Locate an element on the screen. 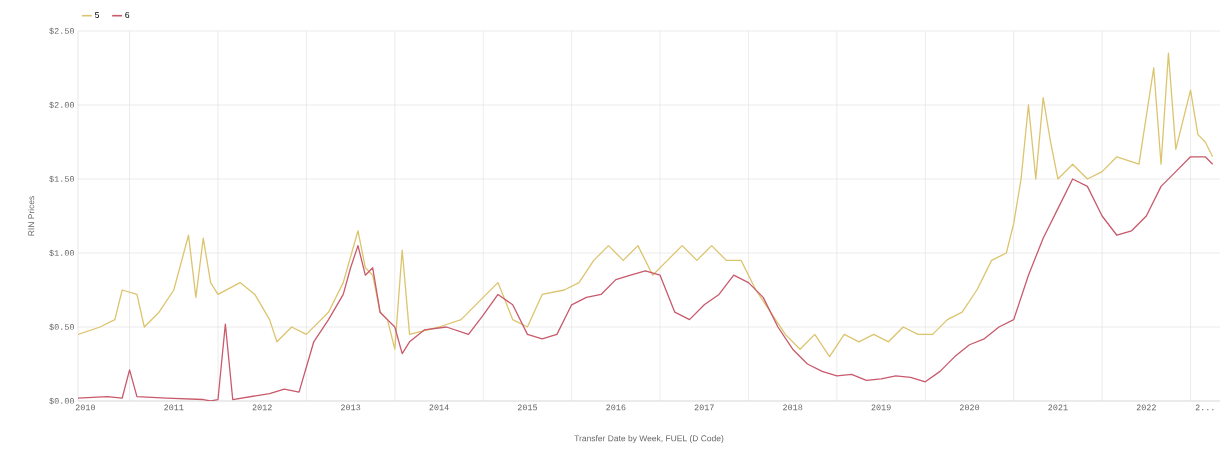  x-tick-label: 2011 is located at coordinates (174, 407).